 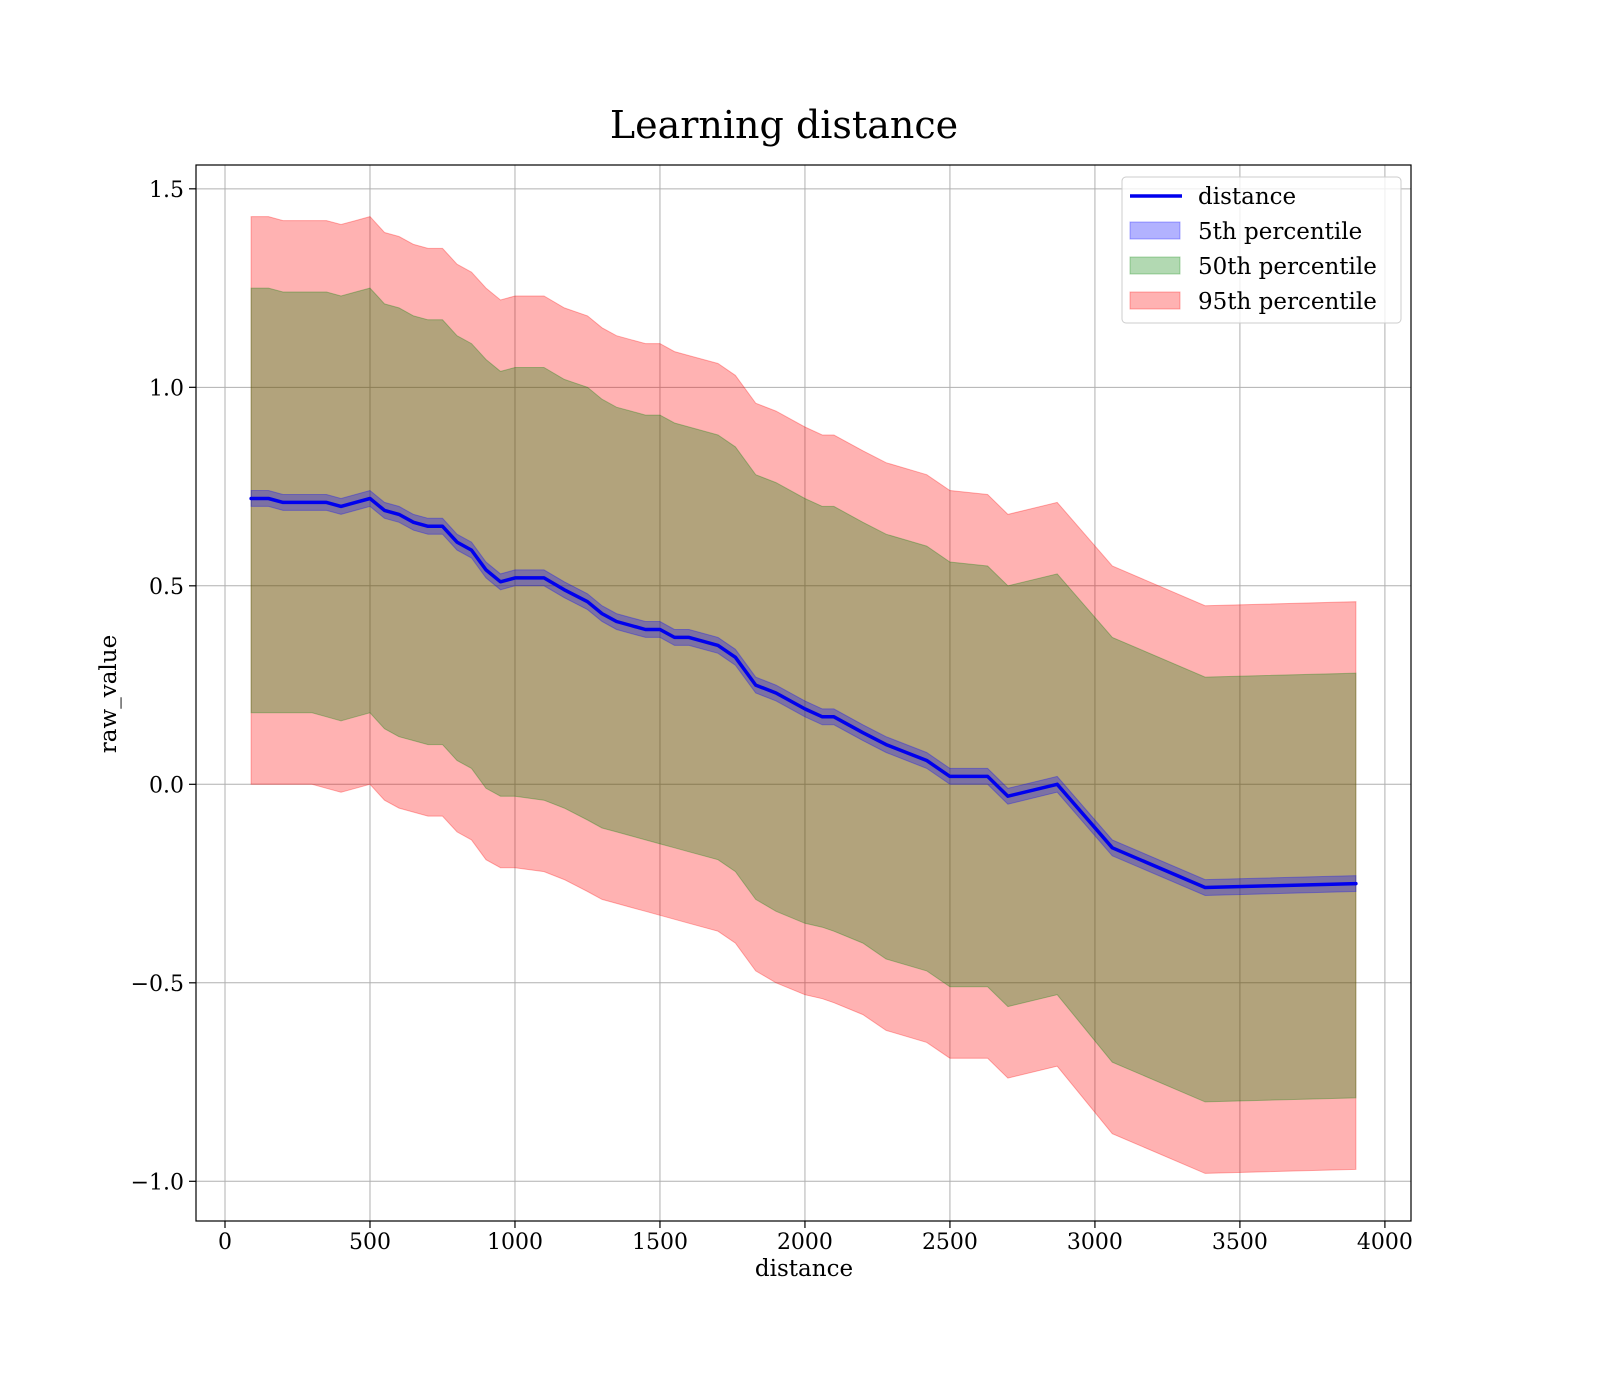 I want to click on x-tick-label: 3000, so click(x=1095, y=1242).